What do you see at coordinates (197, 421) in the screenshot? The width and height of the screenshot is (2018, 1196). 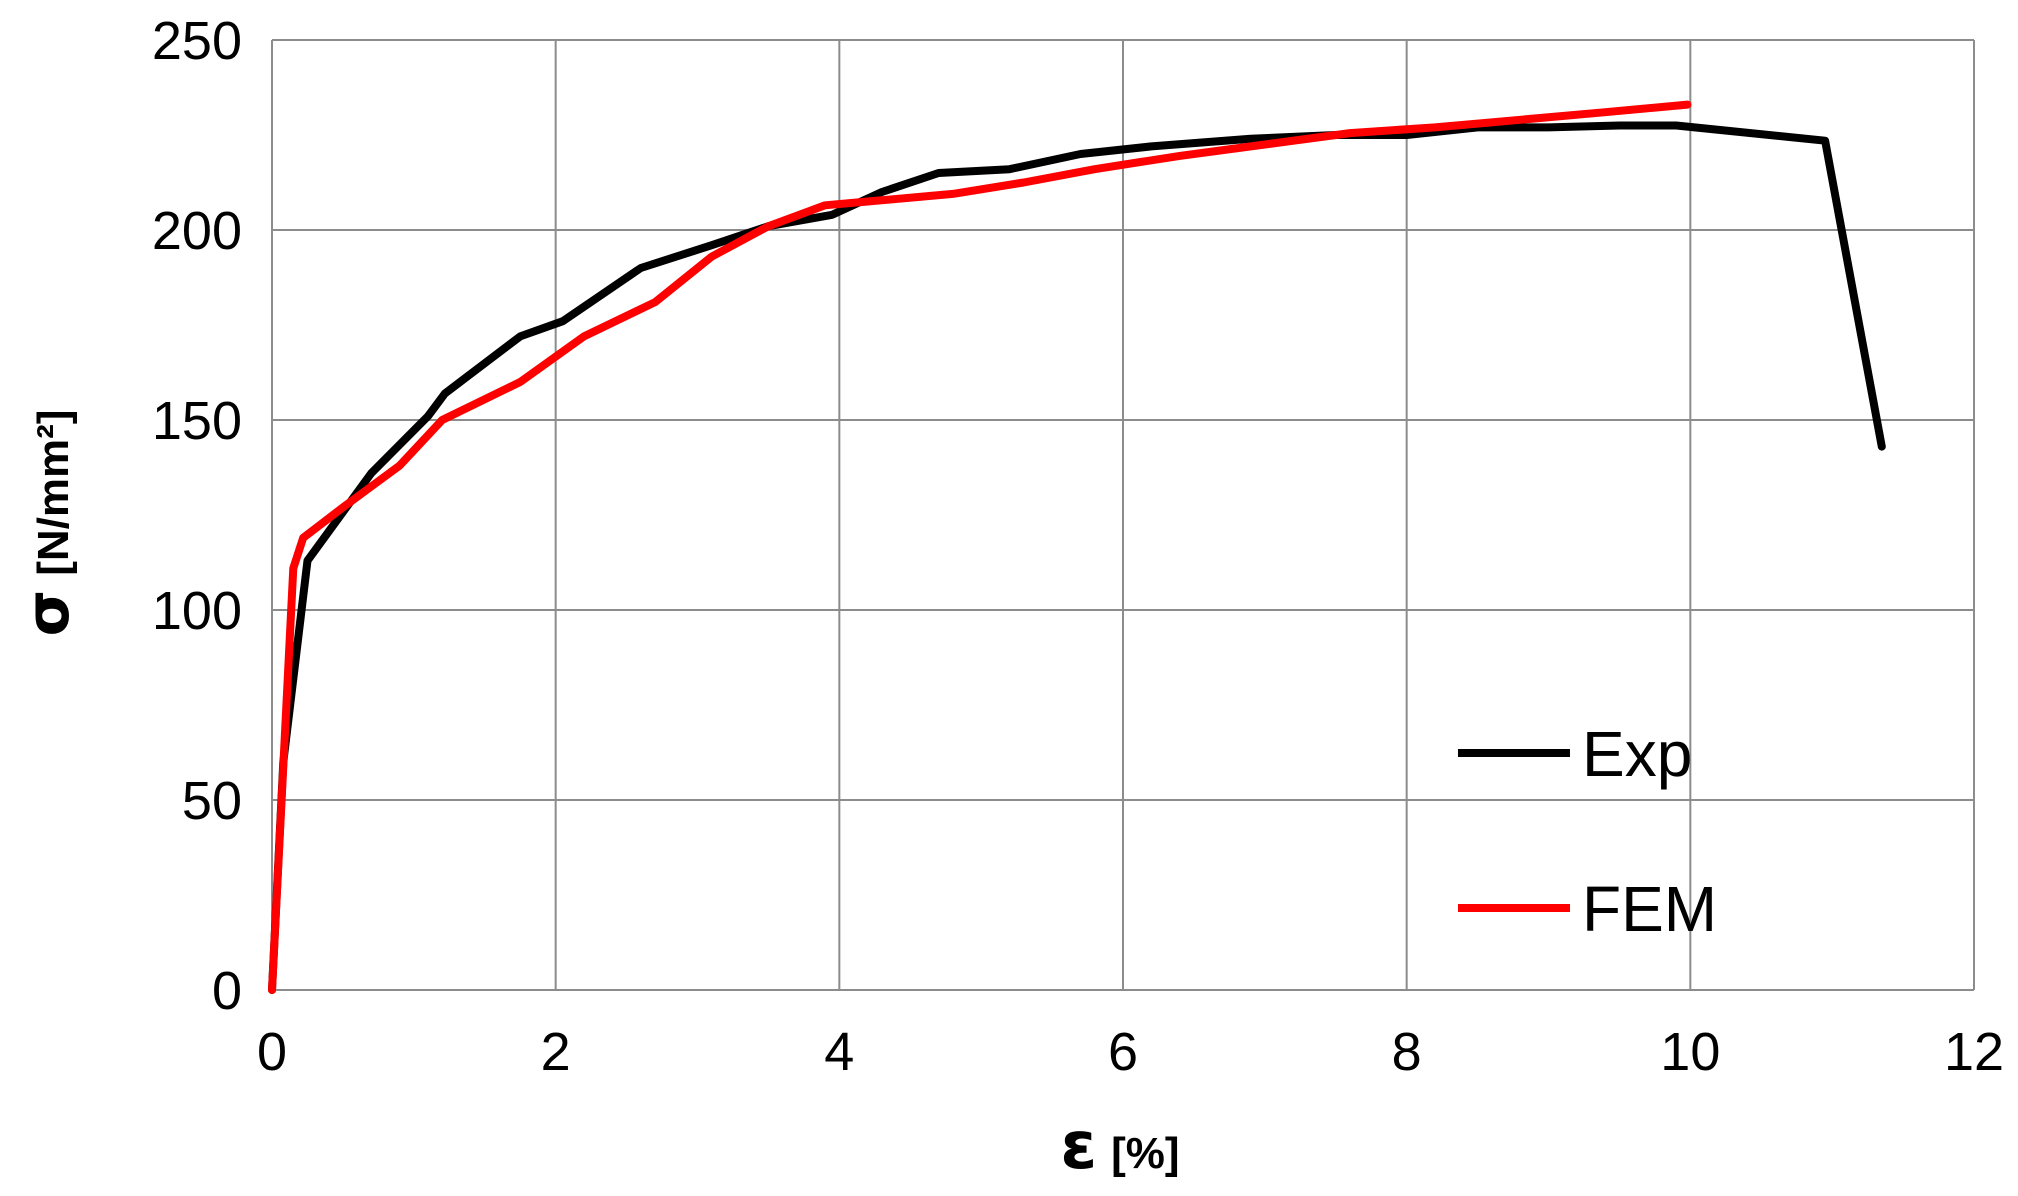 I see `y-tick-label: 150` at bounding box center [197, 421].